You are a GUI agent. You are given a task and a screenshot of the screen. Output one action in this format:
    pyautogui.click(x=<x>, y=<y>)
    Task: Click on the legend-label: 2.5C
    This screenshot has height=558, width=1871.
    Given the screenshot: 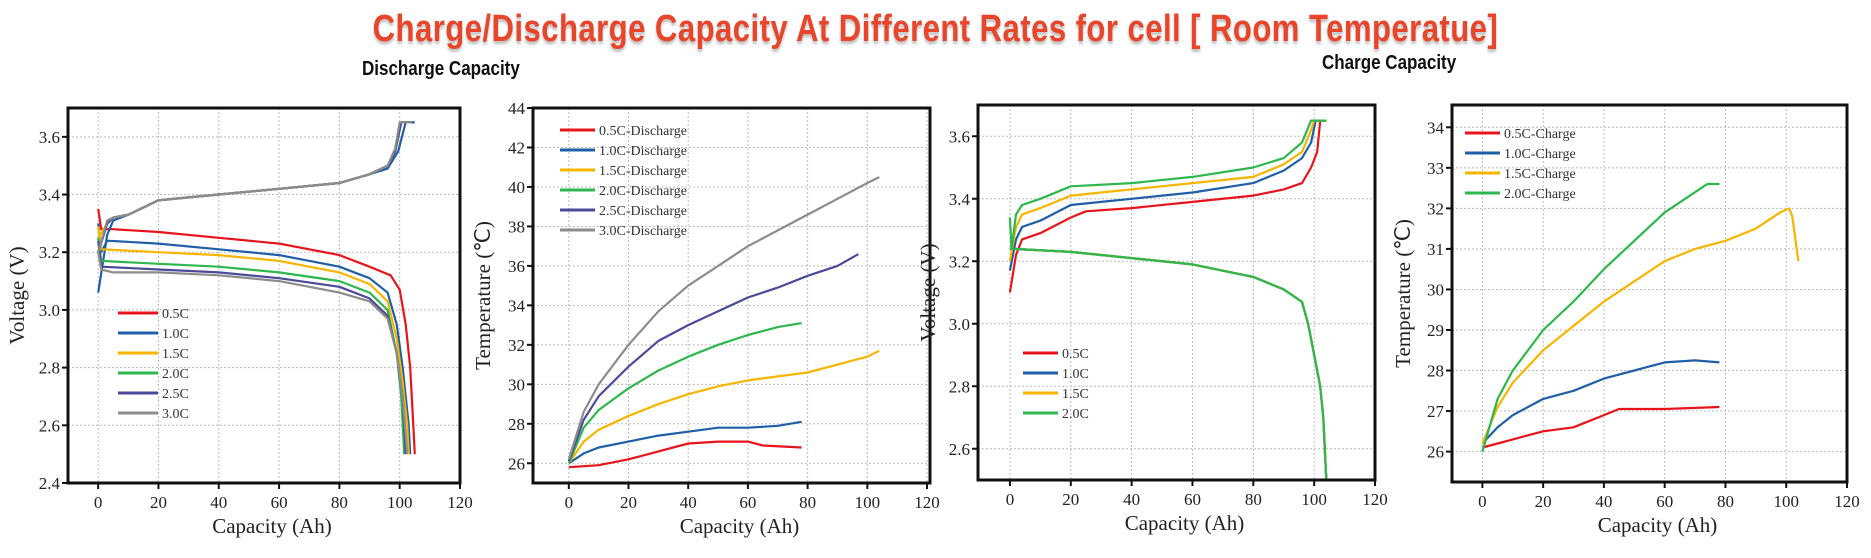 What is the action you would take?
    pyautogui.click(x=175, y=394)
    